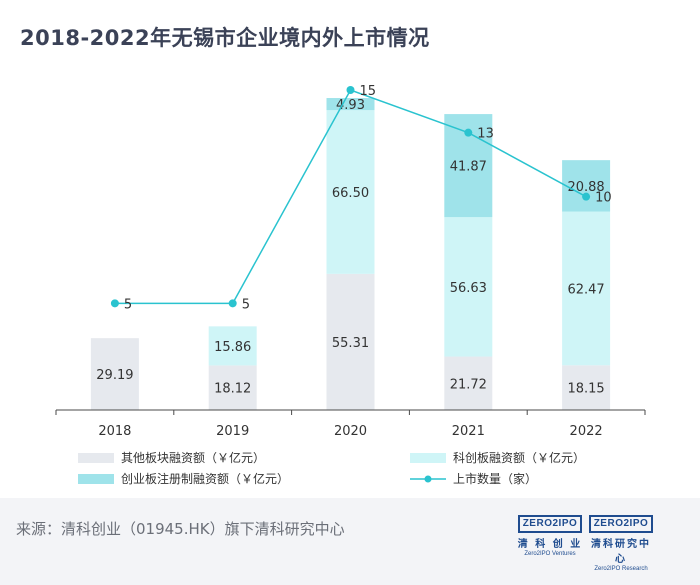 Image resolution: width=700 pixels, height=585 pixels. I want to click on logo-en-text: Zero2IPO Ventures, so click(550, 554).